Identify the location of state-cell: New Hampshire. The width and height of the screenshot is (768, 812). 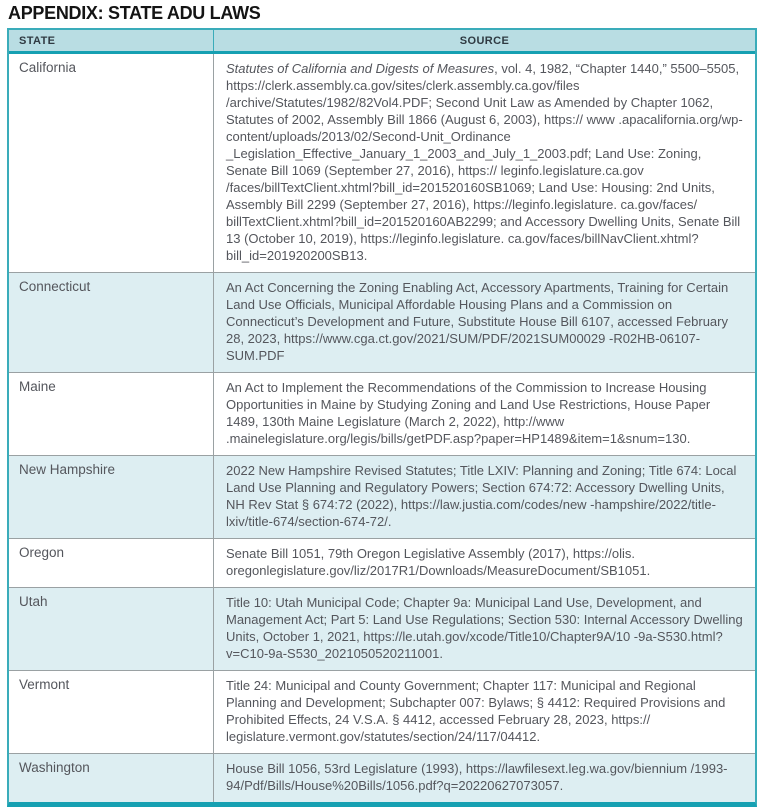
(111, 497).